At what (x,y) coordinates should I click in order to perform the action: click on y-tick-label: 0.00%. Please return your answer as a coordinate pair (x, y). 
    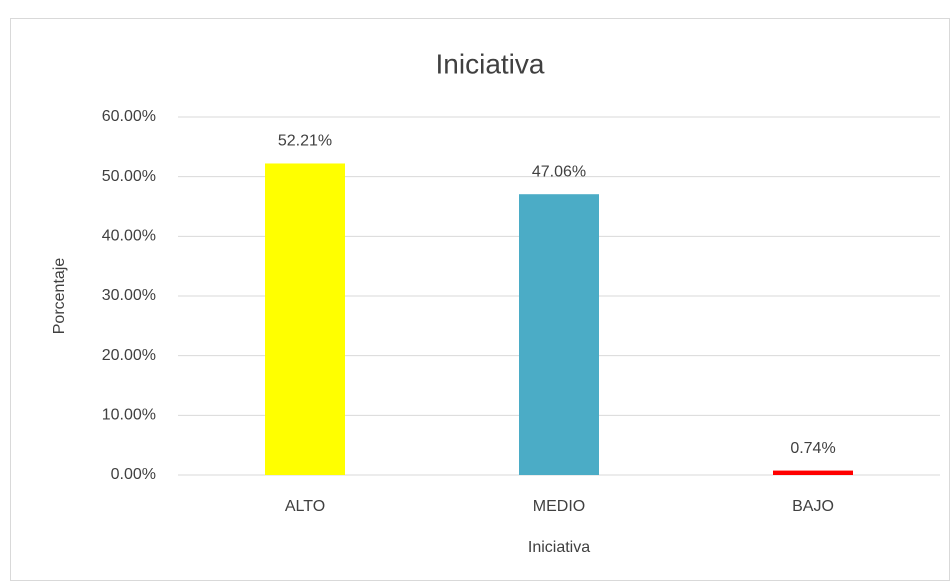
    Looking at the image, I should click on (133, 474).